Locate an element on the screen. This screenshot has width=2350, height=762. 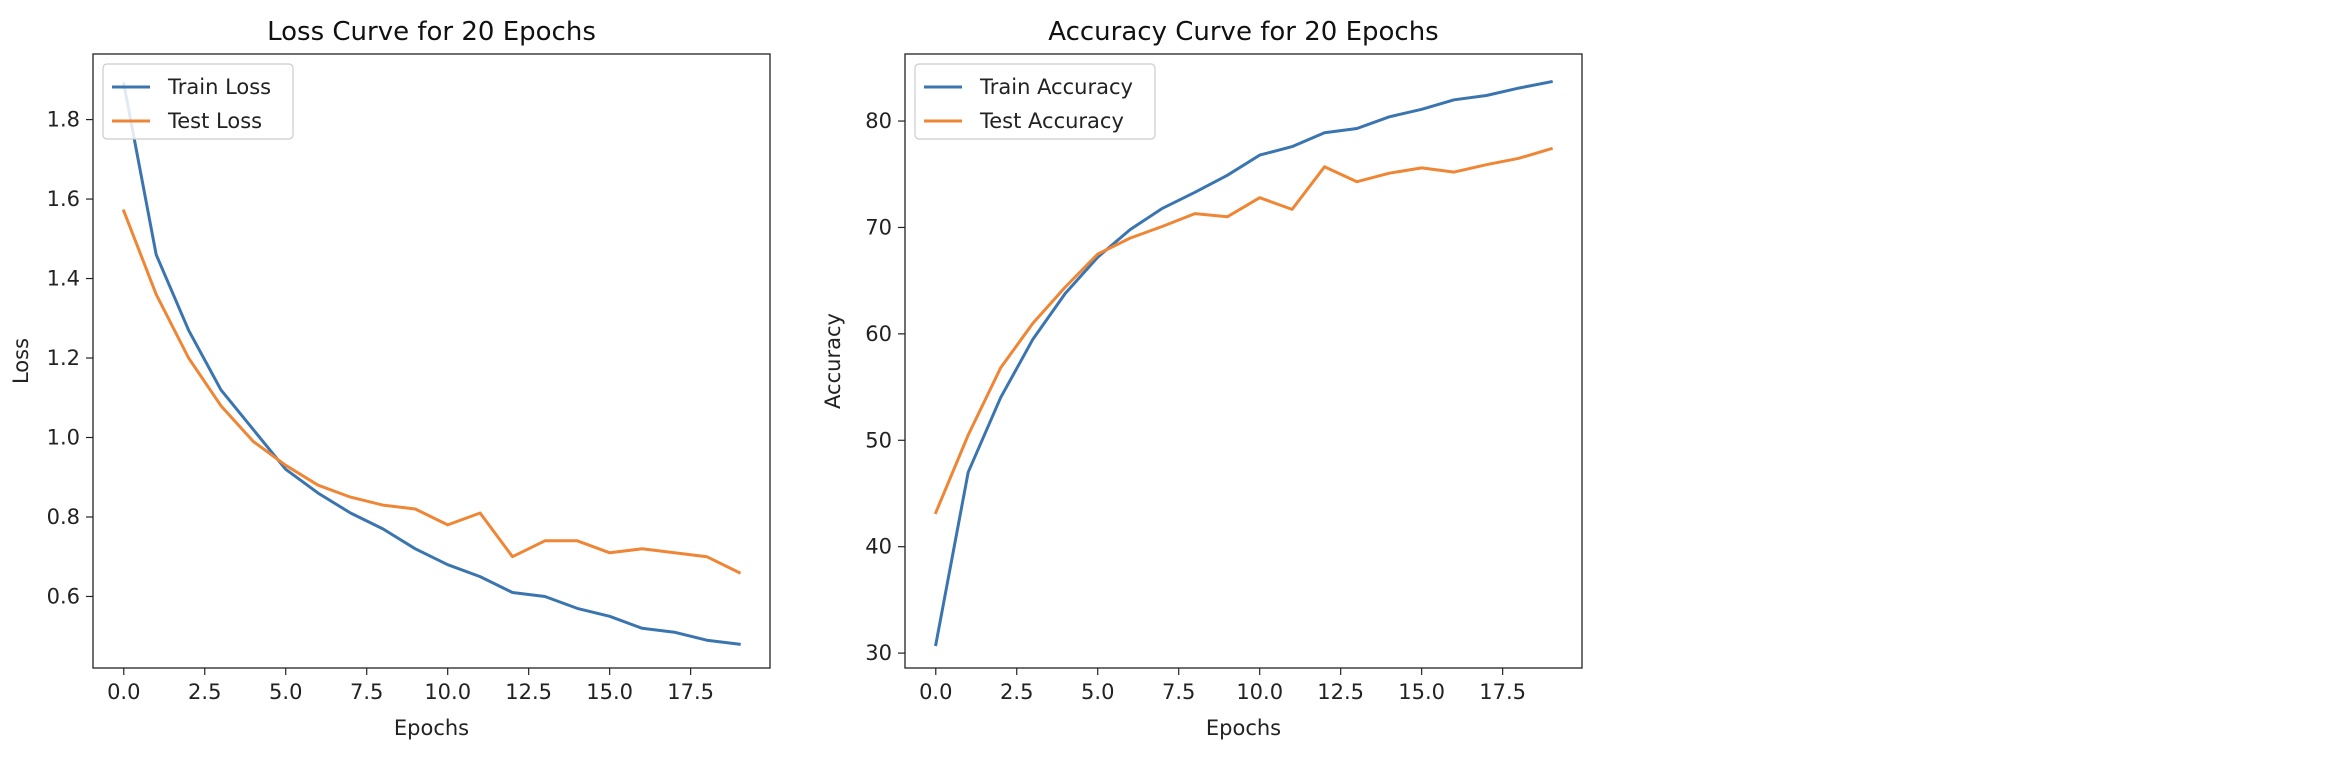
series-line-test-loss is located at coordinates (431, 392).